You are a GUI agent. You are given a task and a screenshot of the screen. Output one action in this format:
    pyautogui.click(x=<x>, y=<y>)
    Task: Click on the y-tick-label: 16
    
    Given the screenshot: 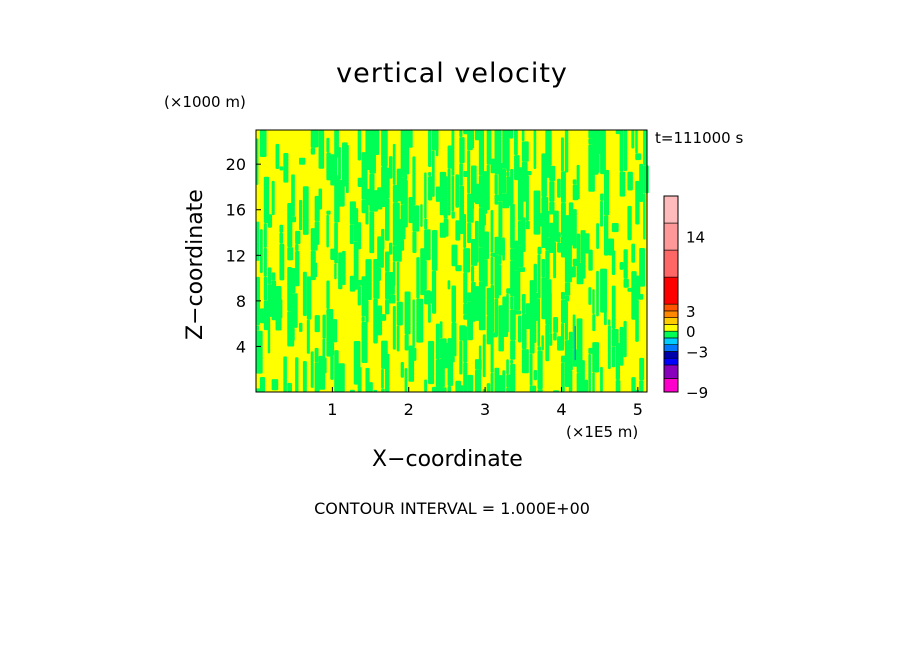 What is the action you would take?
    pyautogui.click(x=236, y=210)
    